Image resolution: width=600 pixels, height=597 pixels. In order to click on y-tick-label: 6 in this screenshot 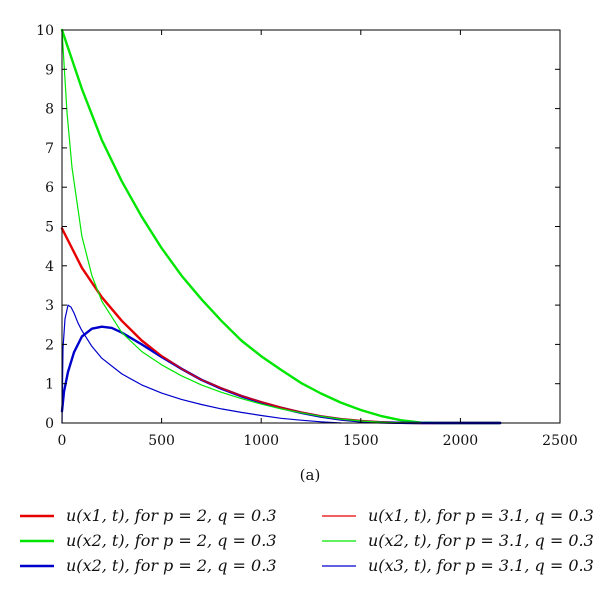, I will do `click(49, 188)`.